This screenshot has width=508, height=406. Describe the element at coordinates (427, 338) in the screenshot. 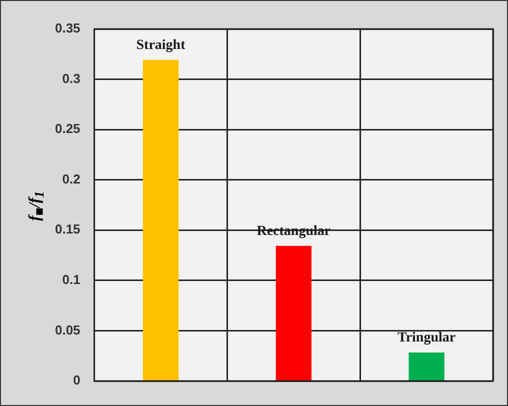

I see `x-tick-label: Tringular` at that location.